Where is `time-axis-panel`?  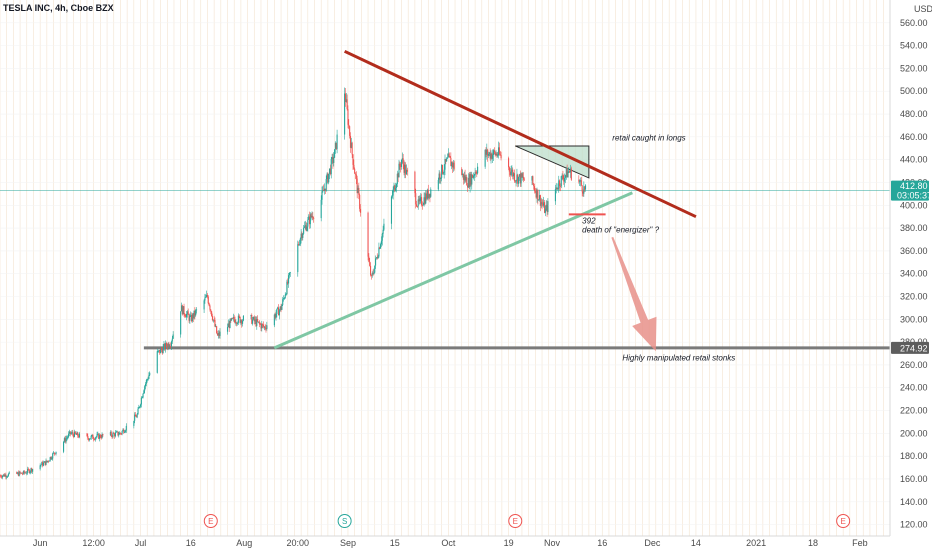
time-axis-panel is located at coordinates (466, 543).